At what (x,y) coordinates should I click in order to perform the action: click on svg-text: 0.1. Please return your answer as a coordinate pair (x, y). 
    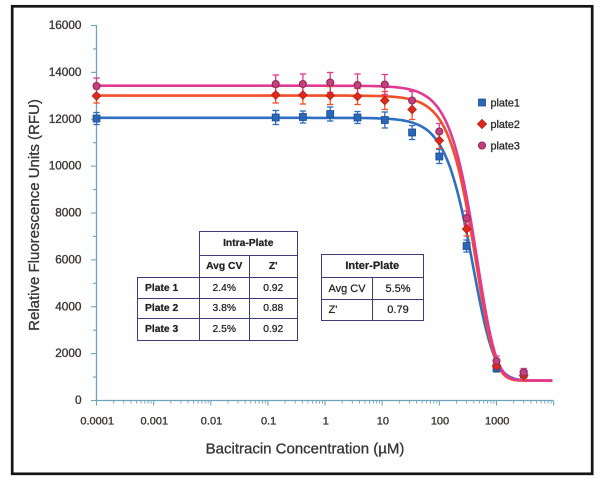
    Looking at the image, I should click on (268, 422).